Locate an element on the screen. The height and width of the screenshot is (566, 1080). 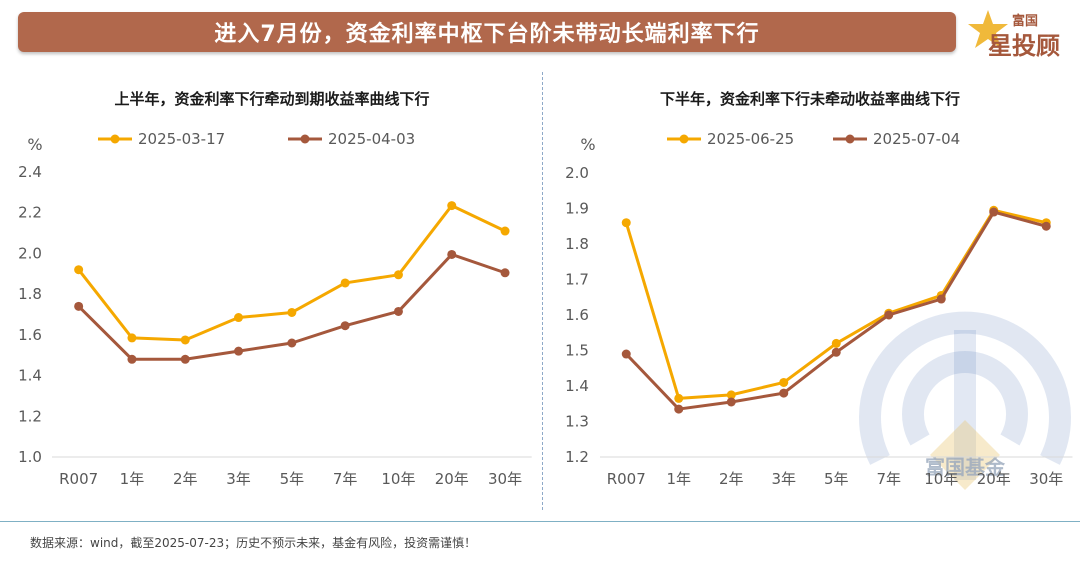
y-tick-label: 1.5 is located at coordinates (577, 351).